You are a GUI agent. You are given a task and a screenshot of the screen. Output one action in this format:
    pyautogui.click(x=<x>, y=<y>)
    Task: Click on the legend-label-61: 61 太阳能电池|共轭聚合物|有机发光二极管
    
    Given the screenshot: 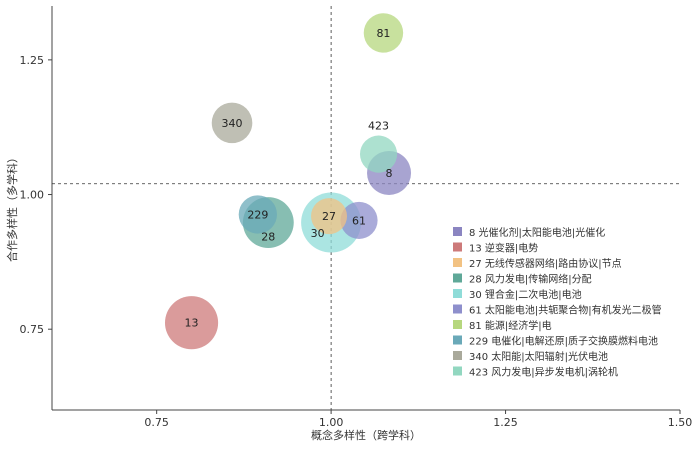 What is the action you would take?
    pyautogui.click(x=565, y=310)
    